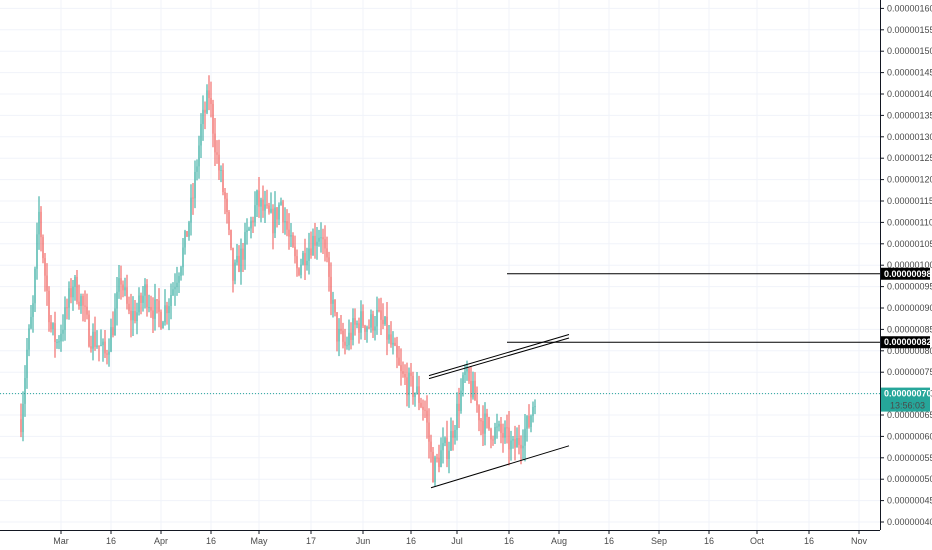 Image resolution: width=932 pixels, height=550 pixels. What do you see at coordinates (909, 436) in the screenshot?
I see `y-tick-label: 0.00000060` at bounding box center [909, 436].